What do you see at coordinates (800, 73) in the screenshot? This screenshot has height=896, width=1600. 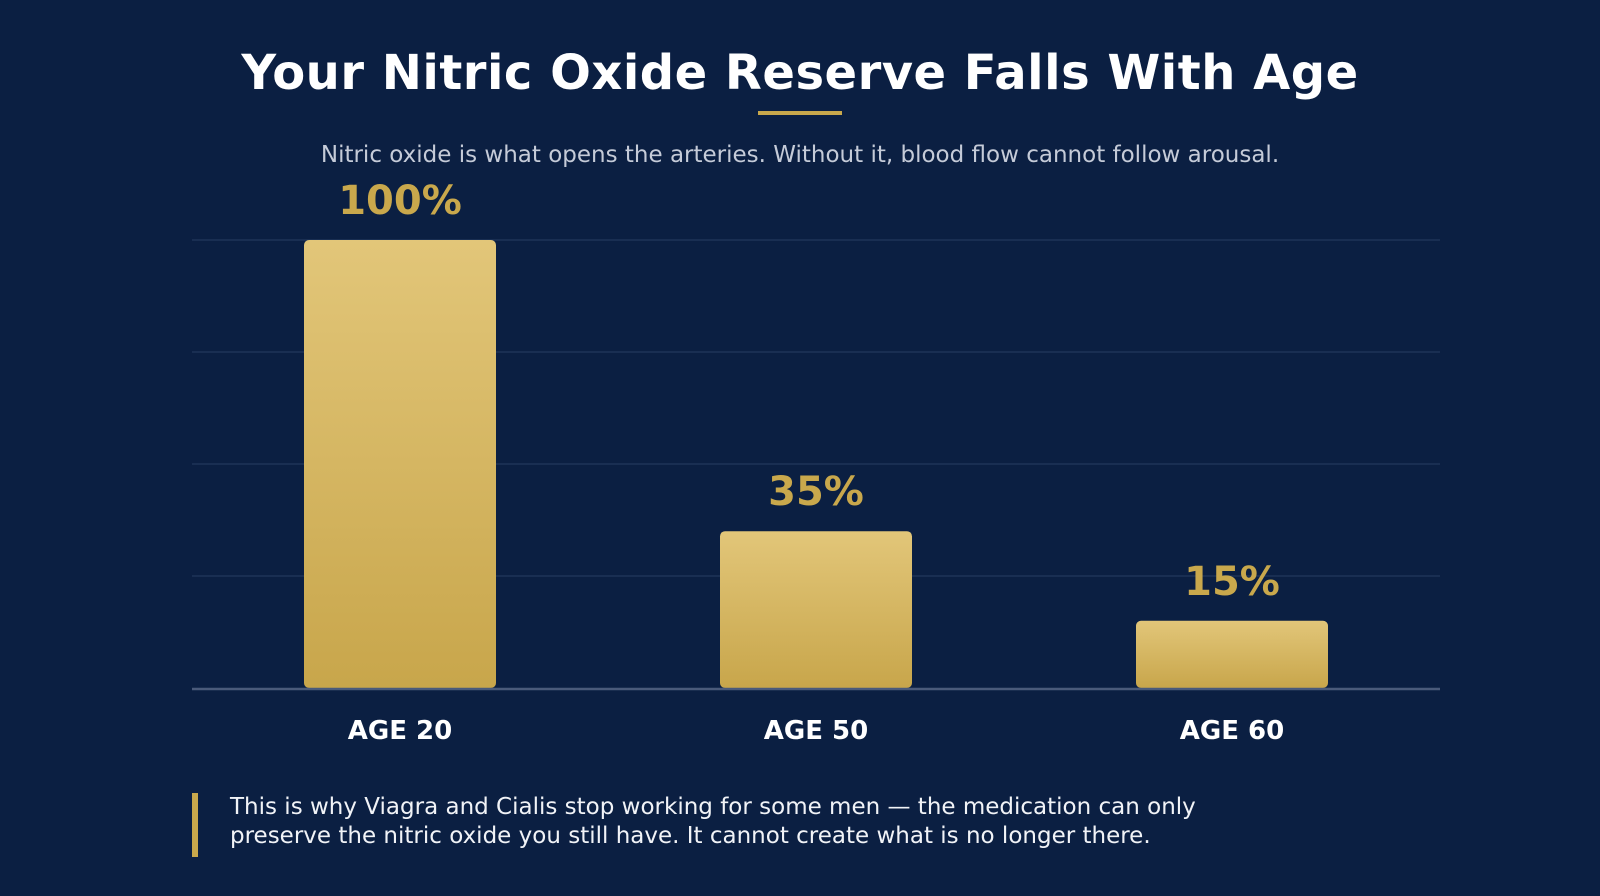 I see `chart-title: Your Nitric Oxide Reserve Falls With Age` at bounding box center [800, 73].